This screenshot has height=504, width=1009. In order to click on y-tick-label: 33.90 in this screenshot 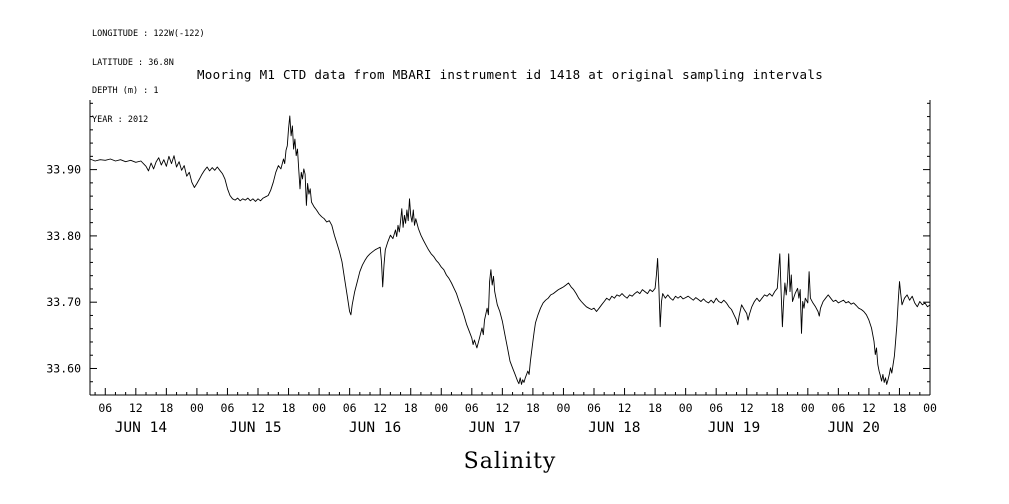, I will do `click(63, 170)`.